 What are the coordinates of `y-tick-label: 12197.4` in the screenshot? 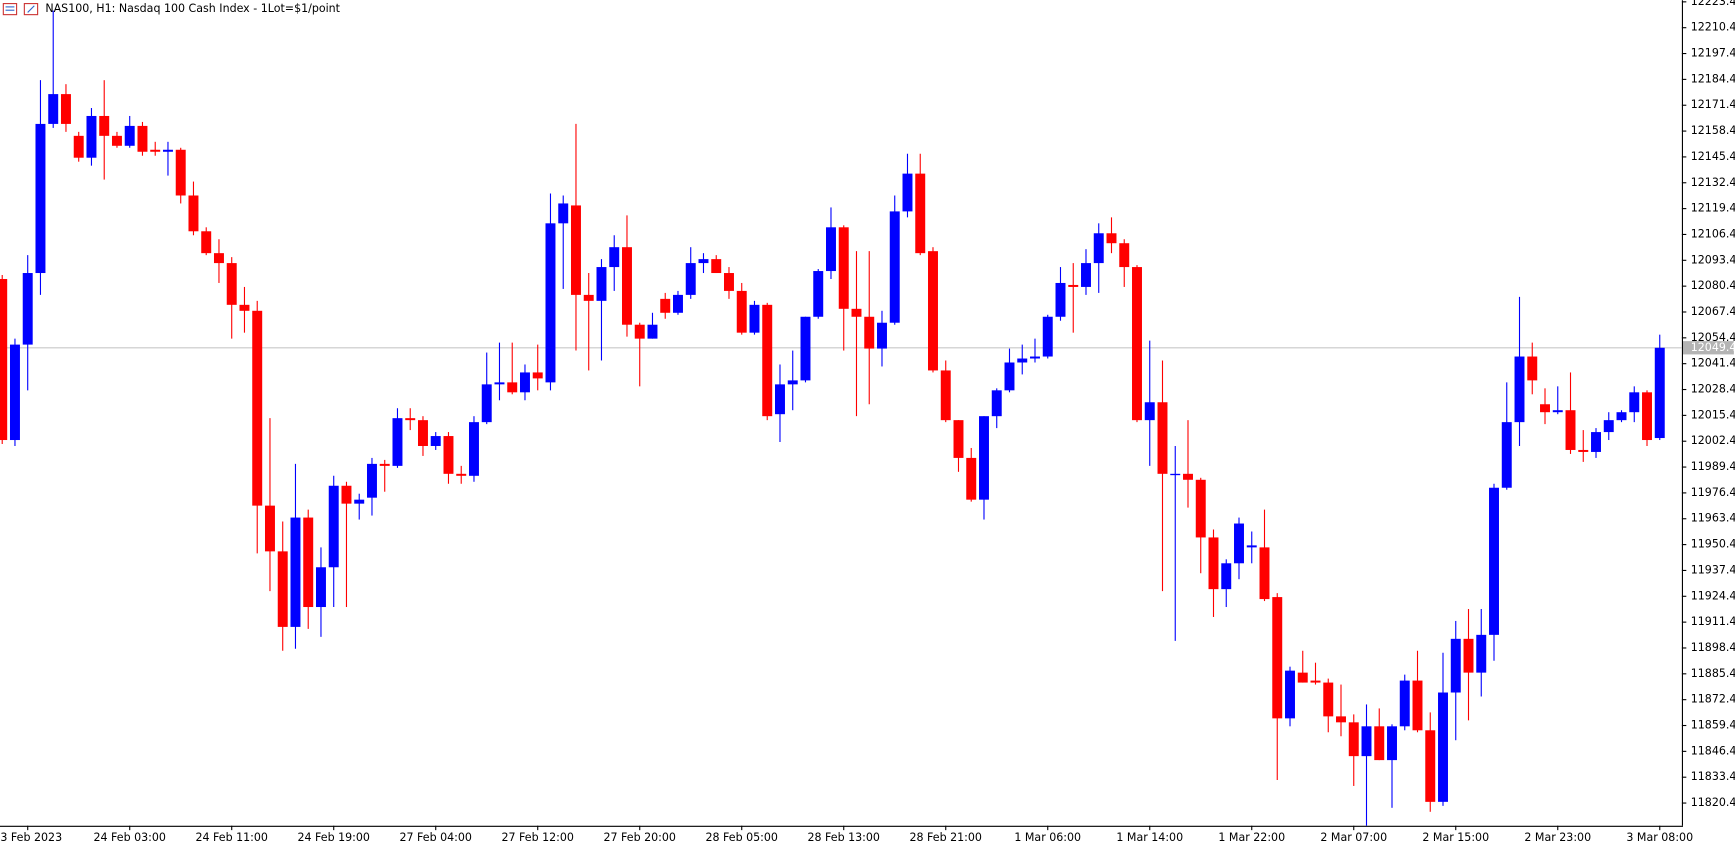 It's located at (1713, 53).